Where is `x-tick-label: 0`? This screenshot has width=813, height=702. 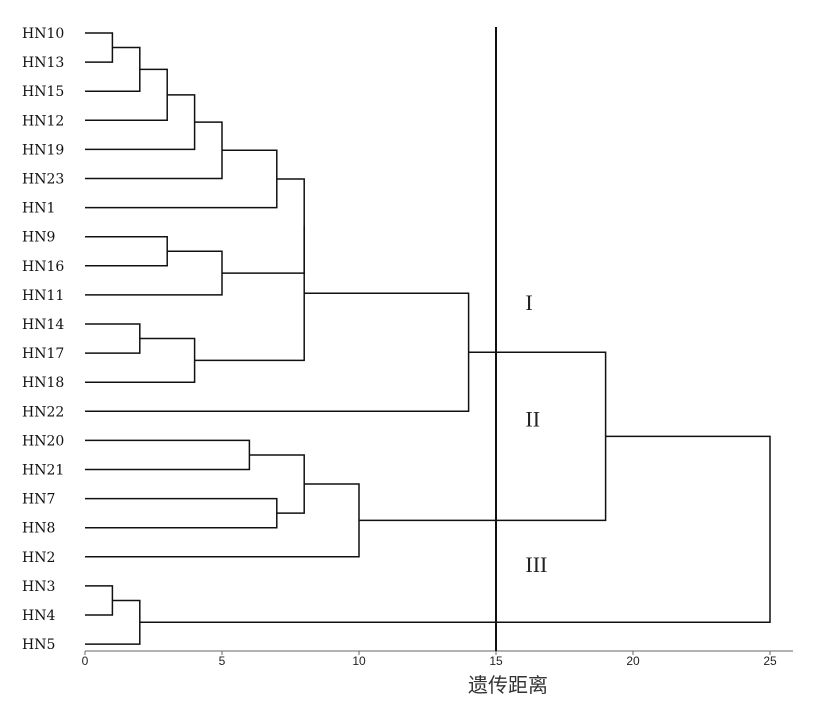
x-tick-label: 0 is located at coordinates (85, 661).